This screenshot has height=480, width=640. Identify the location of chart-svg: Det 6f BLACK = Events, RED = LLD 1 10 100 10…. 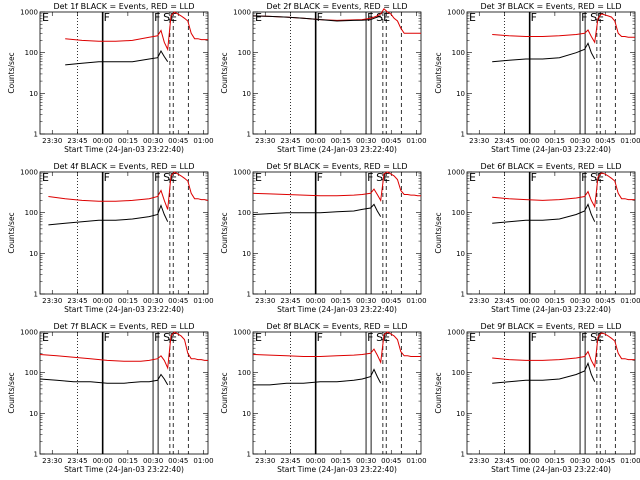
(537, 238).